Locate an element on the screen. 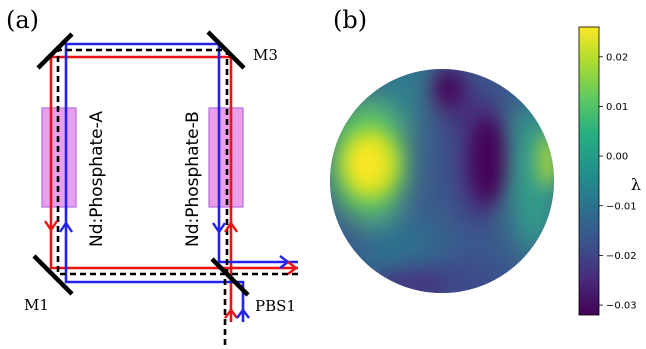  m3-label: M3 is located at coordinates (265, 55).